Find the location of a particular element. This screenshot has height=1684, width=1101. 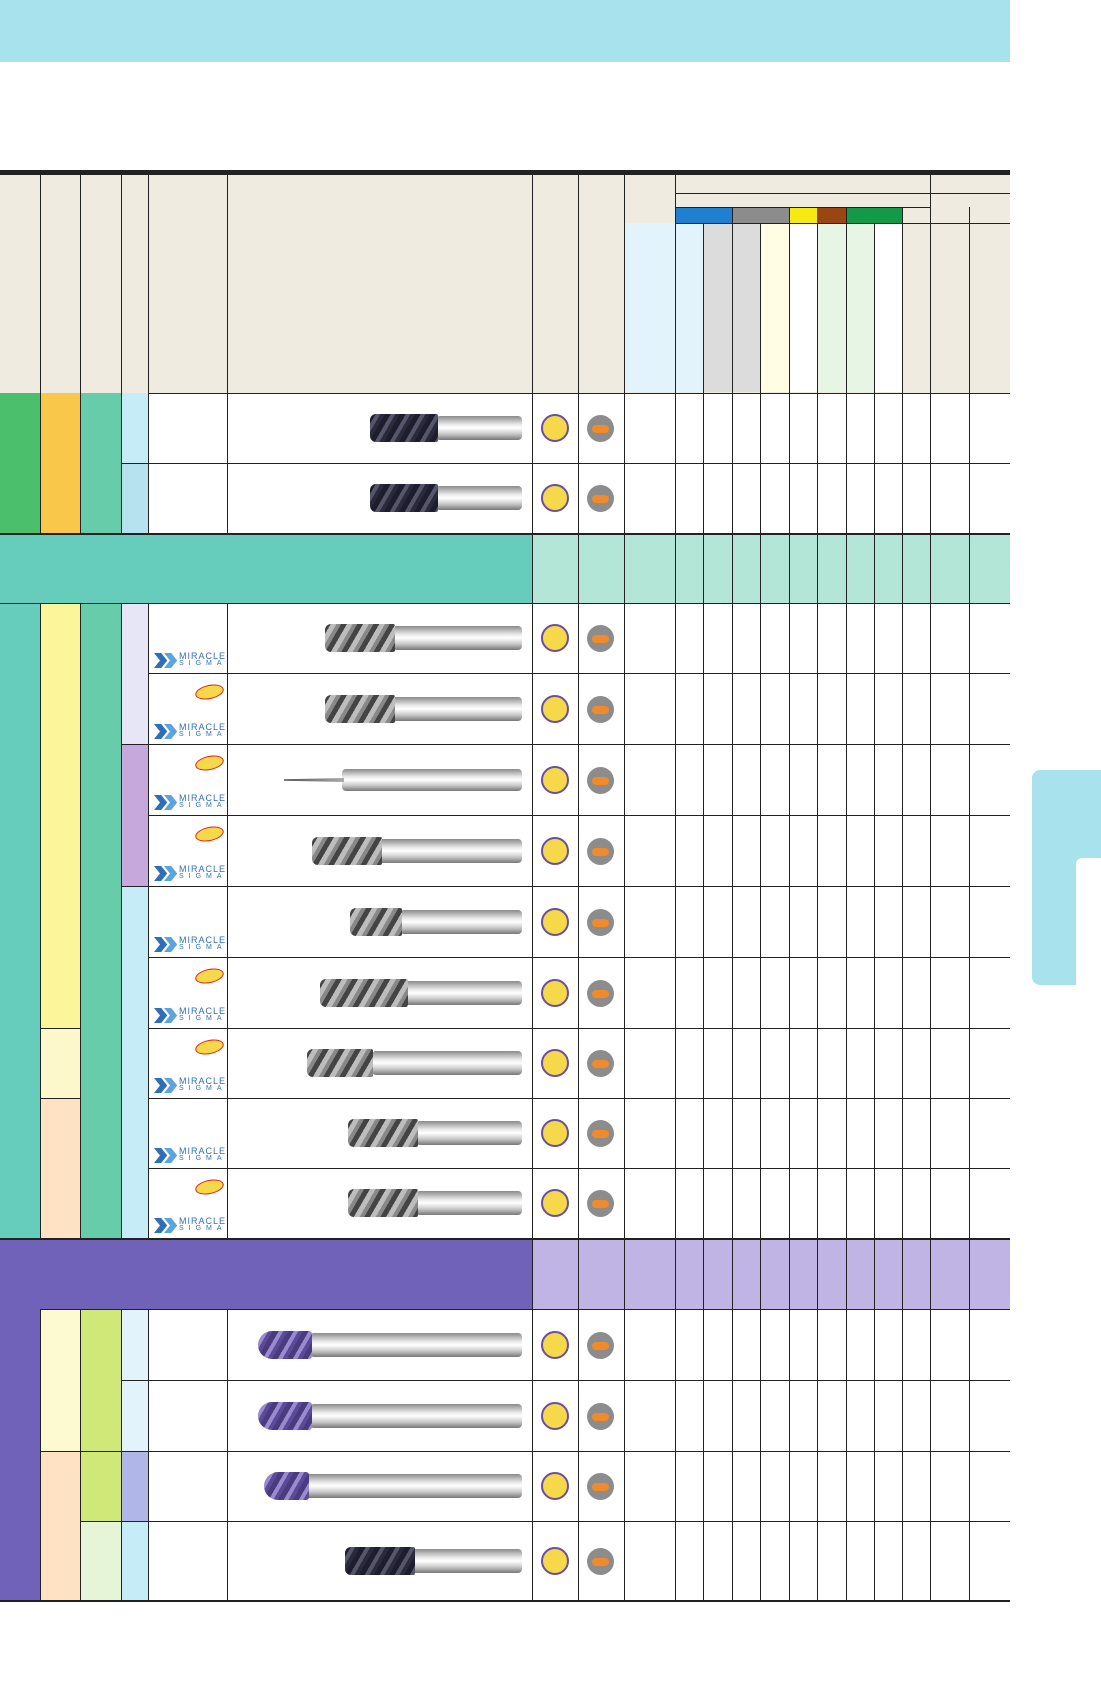

header-group-rule is located at coordinates (842, 193).